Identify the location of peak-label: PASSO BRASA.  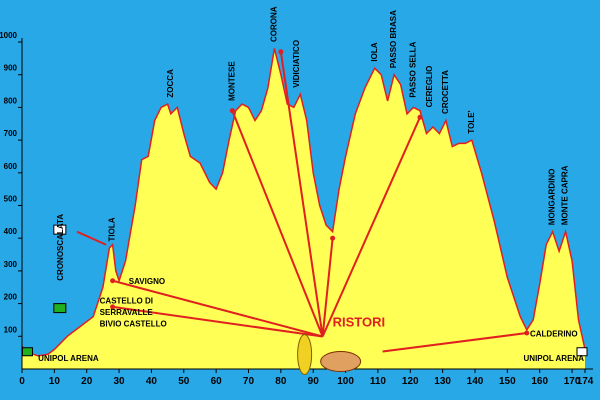
(393, 39).